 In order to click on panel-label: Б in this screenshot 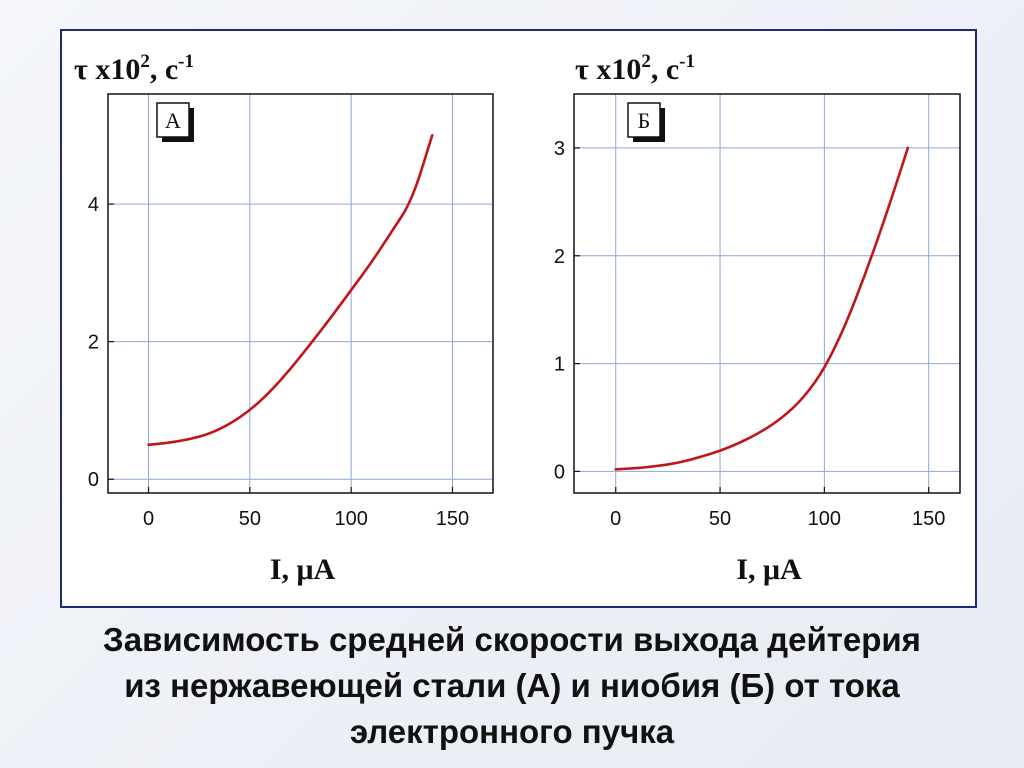, I will do `click(644, 120)`.